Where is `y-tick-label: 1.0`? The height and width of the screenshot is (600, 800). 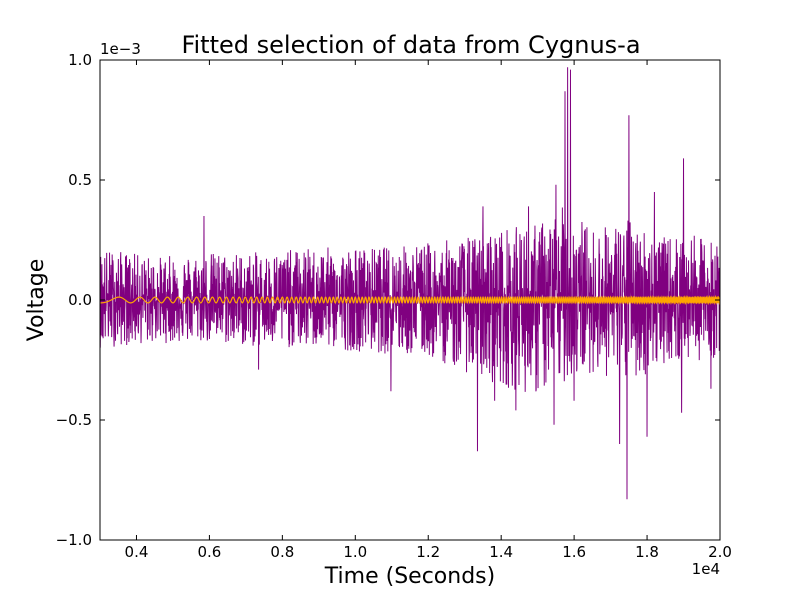 y-tick-label: 1.0 is located at coordinates (80, 60).